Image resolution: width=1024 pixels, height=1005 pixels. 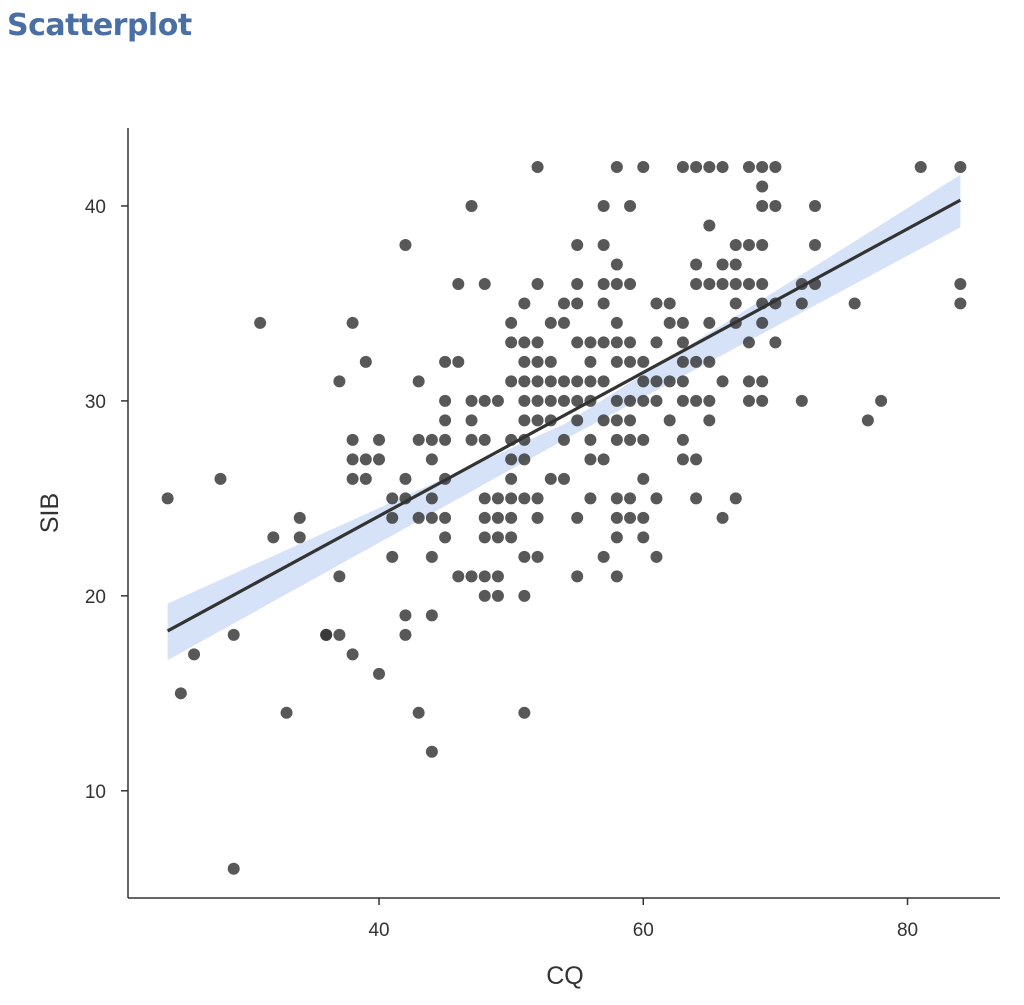 I want to click on x-tick-label: 60, so click(x=643, y=930).